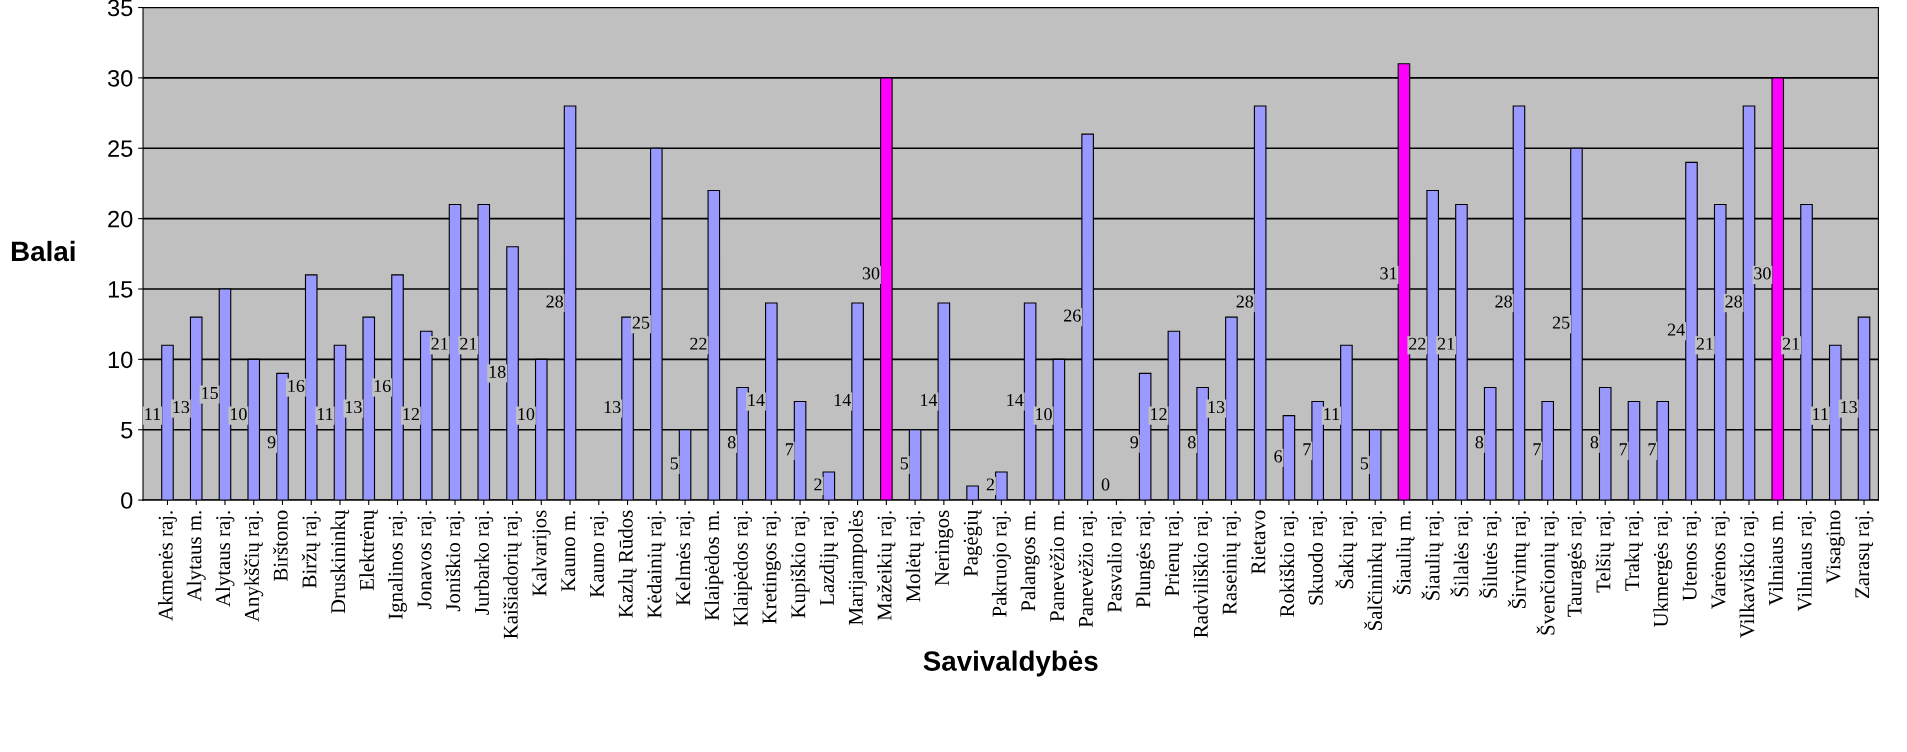  Describe the element at coordinates (1010, 663) in the screenshot. I see `x-axis-title: Savivaldybės` at that location.